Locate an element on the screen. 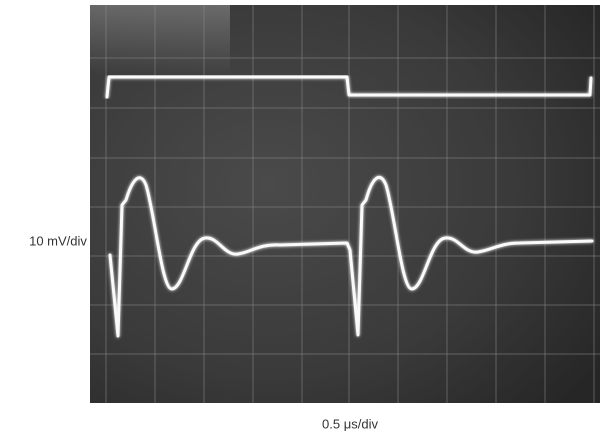 The image size is (600, 442). y-scale-label: 10 mV/div is located at coordinates (58, 240).